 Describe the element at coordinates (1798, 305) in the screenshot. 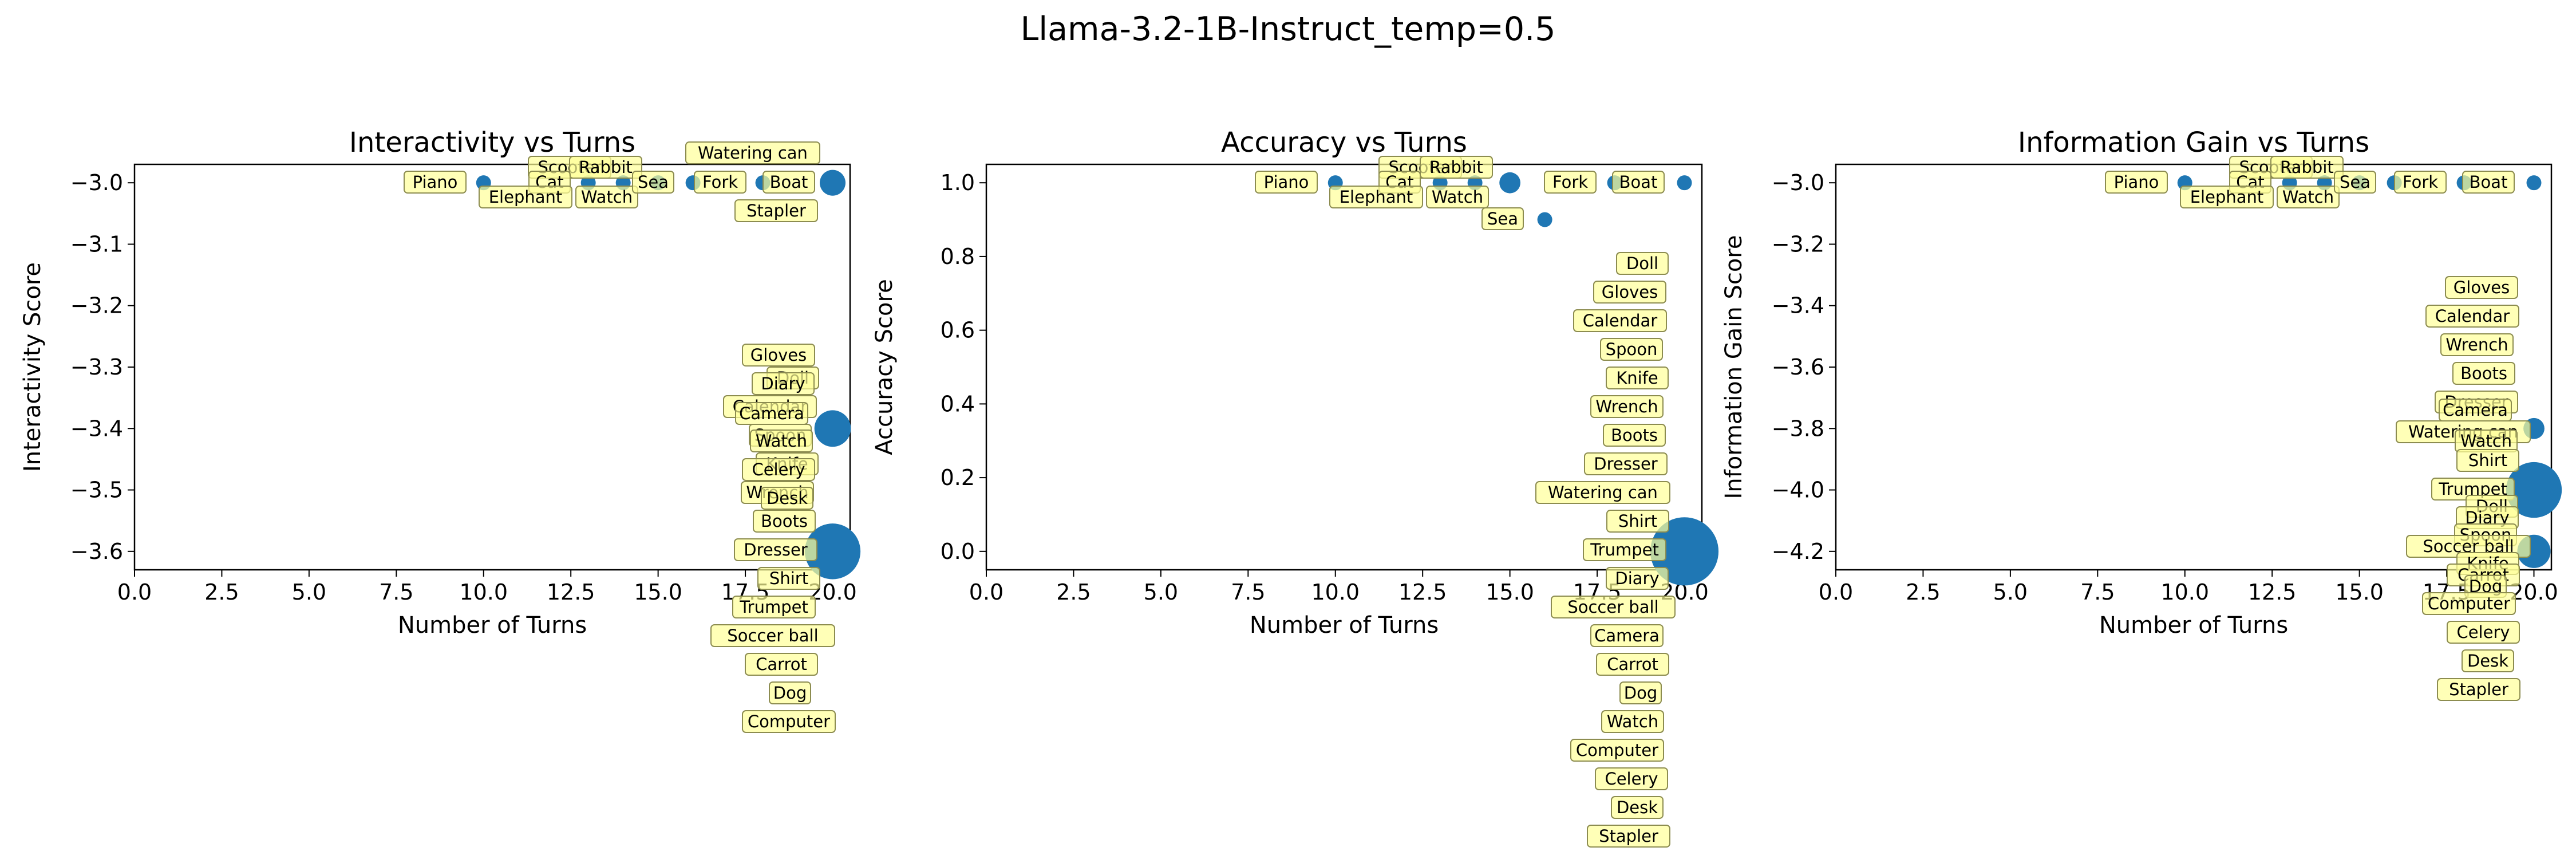

I see `y-tick-label: −3.4` at that location.